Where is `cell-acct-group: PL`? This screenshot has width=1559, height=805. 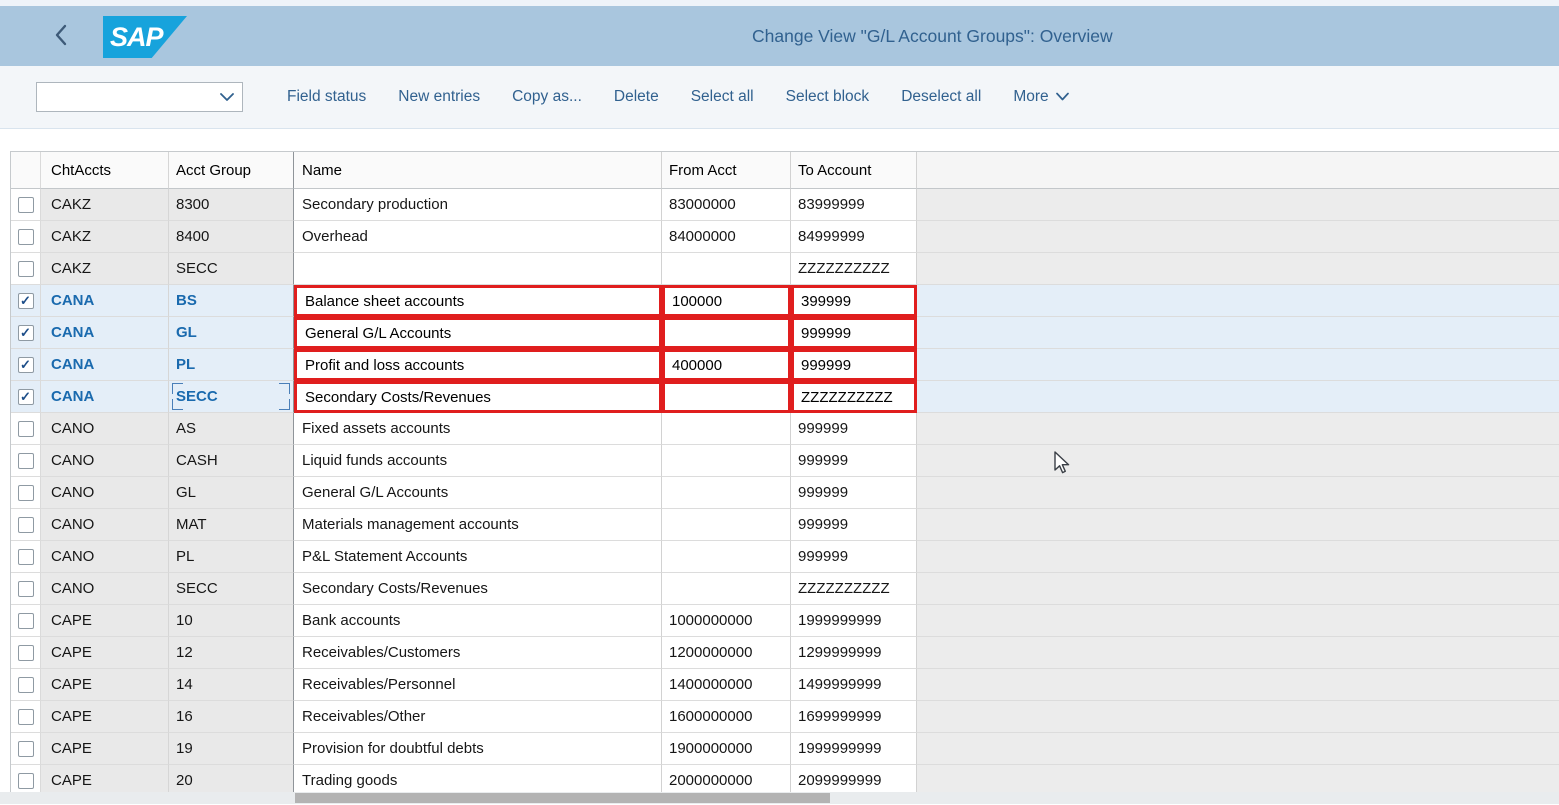
cell-acct-group: PL is located at coordinates (231, 557).